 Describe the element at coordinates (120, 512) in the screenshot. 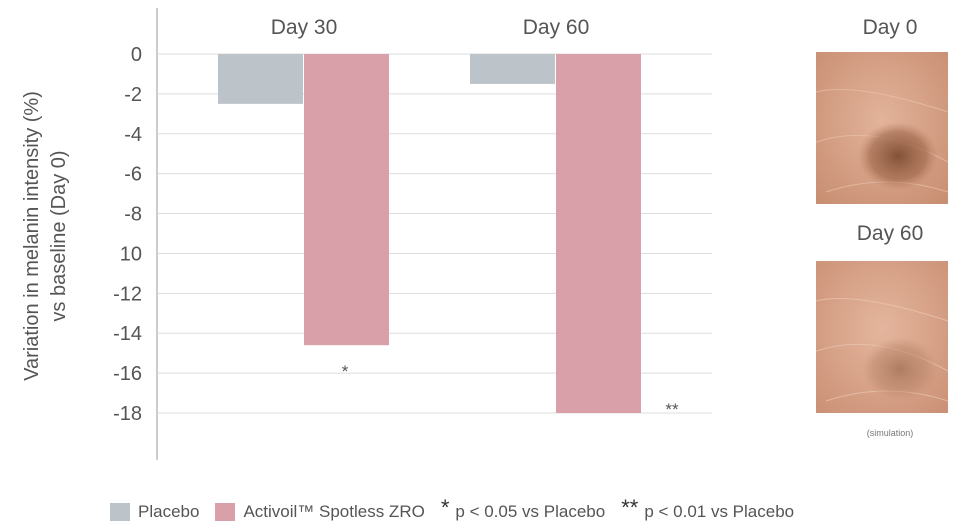

I see `legend-swatch-placebo` at that location.